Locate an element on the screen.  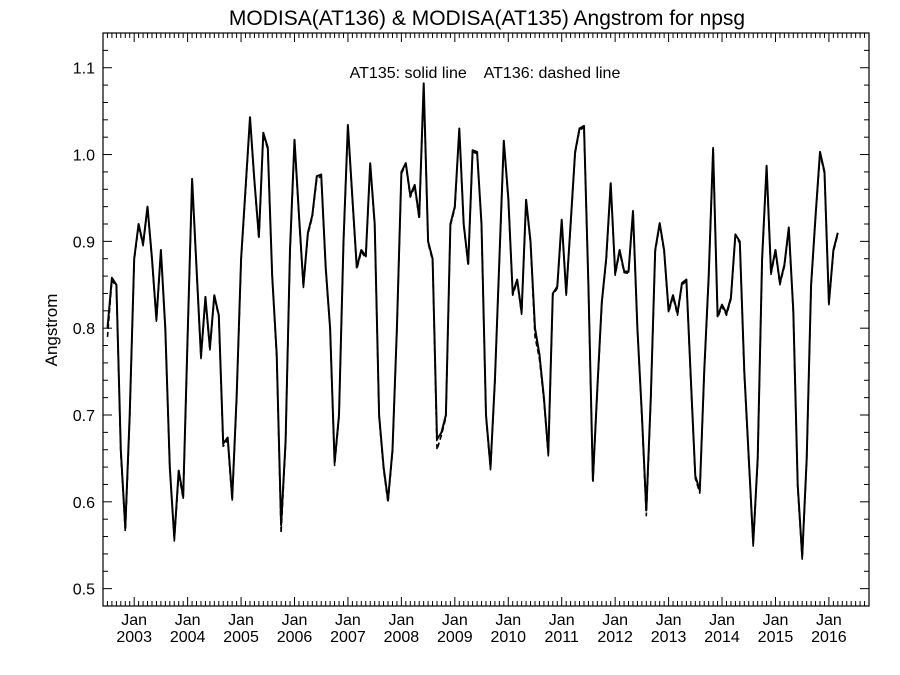
y-tick-label: 1.0 is located at coordinates (84, 156).